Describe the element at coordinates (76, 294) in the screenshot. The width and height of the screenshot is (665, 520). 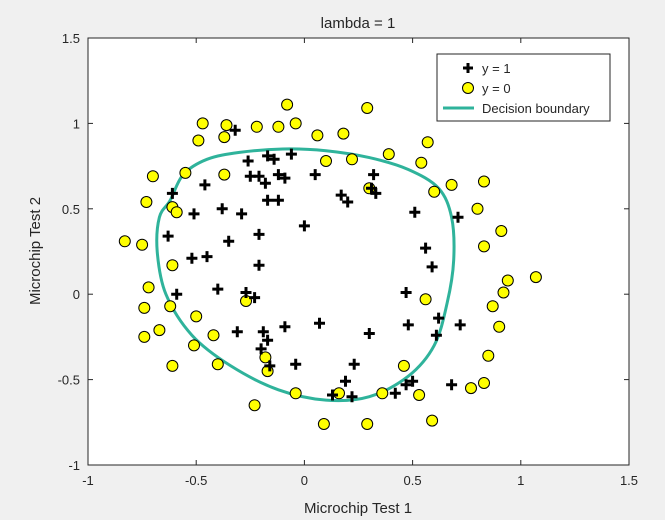
I see `y-tick-label: 0` at that location.